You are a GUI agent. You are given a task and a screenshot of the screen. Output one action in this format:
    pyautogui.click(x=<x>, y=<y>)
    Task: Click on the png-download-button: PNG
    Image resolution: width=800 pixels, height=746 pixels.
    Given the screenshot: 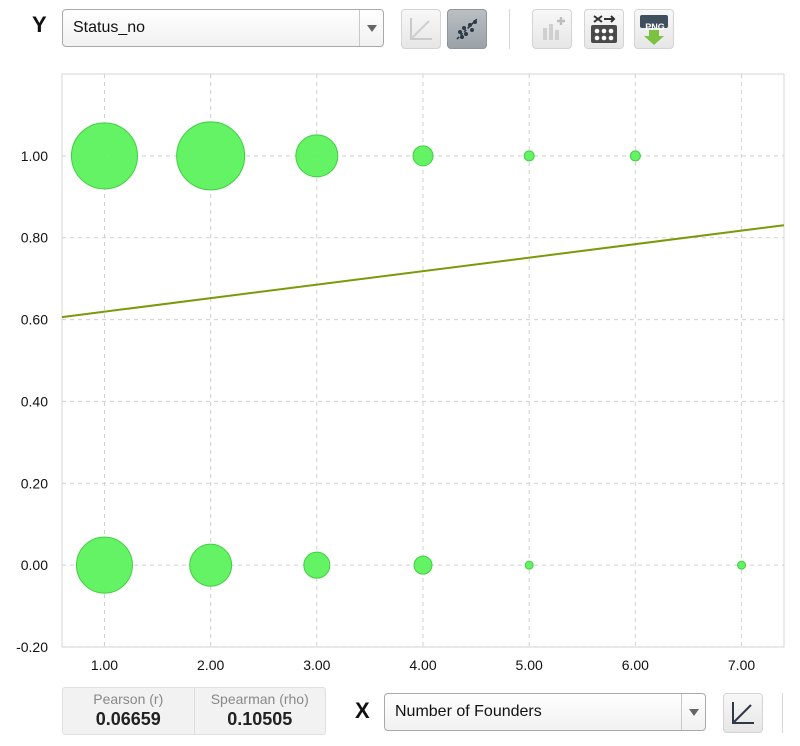 What is the action you would take?
    pyautogui.click(x=654, y=29)
    